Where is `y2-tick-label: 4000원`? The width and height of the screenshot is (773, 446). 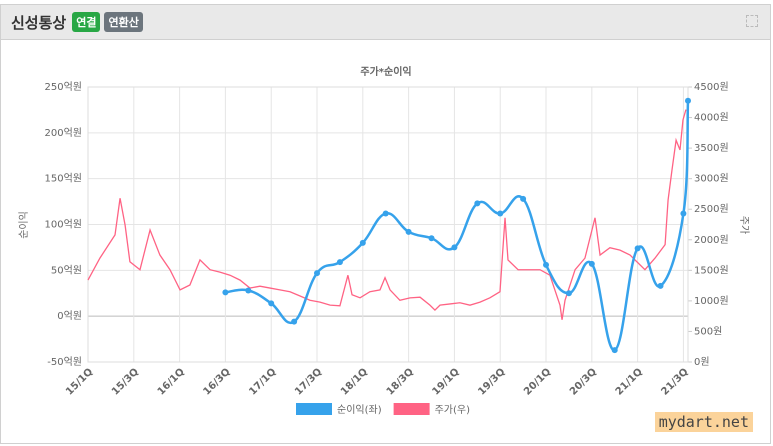
y2-tick-label: 4000원 is located at coordinates (711, 118).